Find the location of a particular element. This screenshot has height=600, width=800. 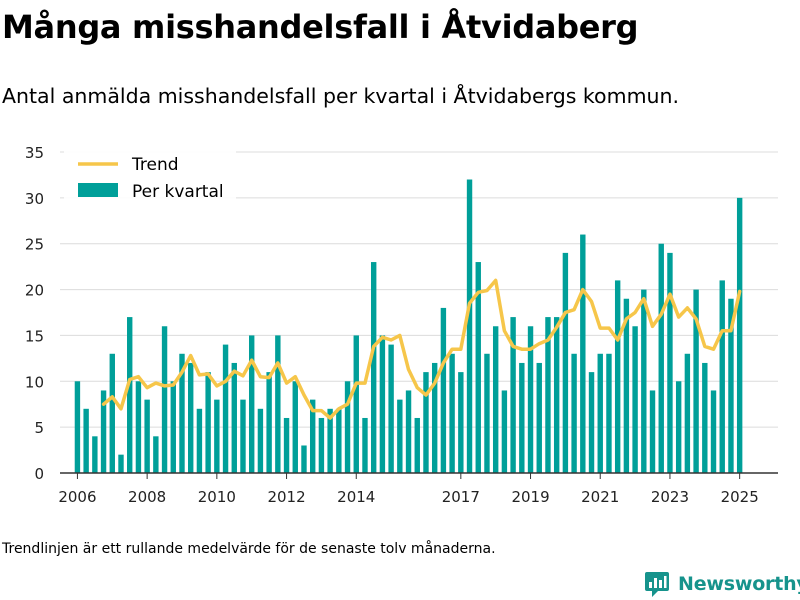

y-tick-label: 0 is located at coordinates (39, 474).